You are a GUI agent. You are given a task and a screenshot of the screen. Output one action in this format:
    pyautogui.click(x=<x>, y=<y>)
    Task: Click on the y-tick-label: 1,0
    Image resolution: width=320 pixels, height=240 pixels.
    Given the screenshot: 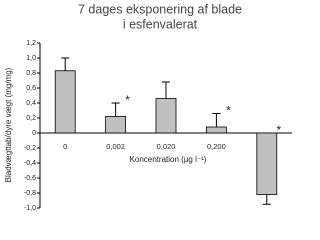 What is the action you would take?
    pyautogui.click(x=31, y=58)
    